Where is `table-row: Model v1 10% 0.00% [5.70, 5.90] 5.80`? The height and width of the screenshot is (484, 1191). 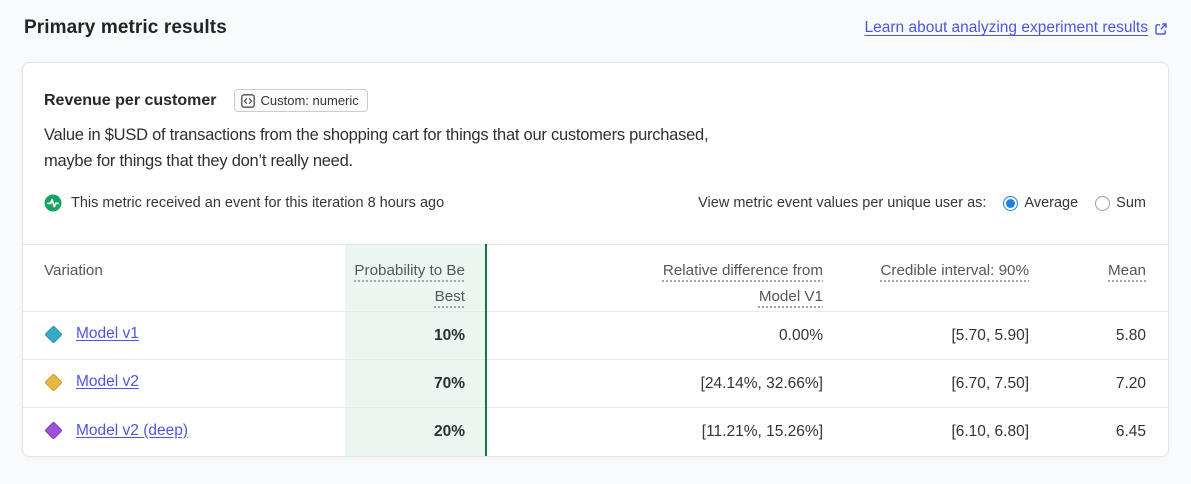
table-row: Model v1 10% 0.00% [5.70, 5.90] 5.80 is located at coordinates (595, 335).